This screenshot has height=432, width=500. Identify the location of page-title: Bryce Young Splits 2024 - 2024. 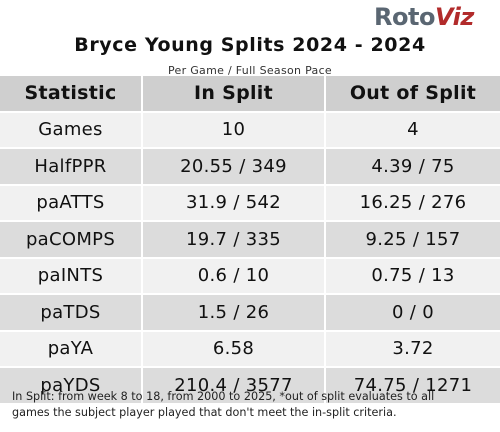
(250, 45).